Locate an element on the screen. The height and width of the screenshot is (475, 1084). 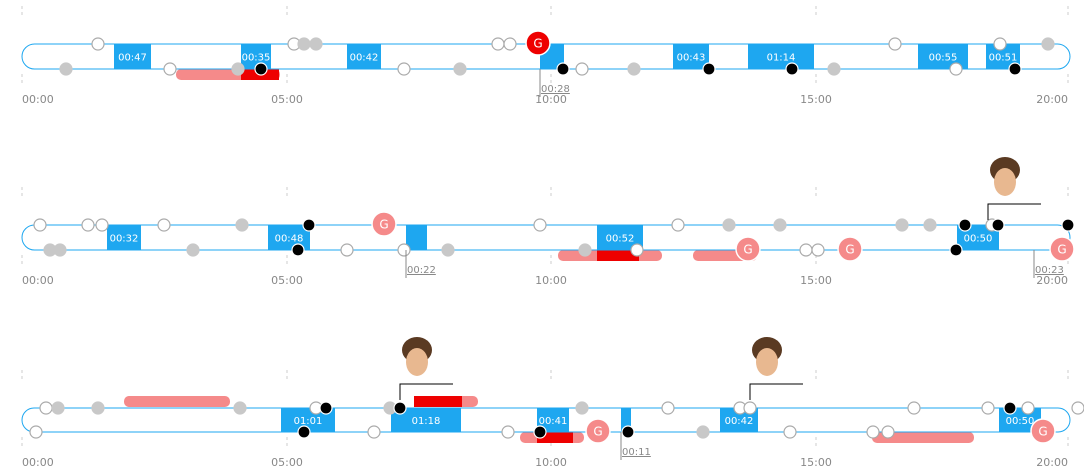
note-label: 00:11 is located at coordinates (636, 452).